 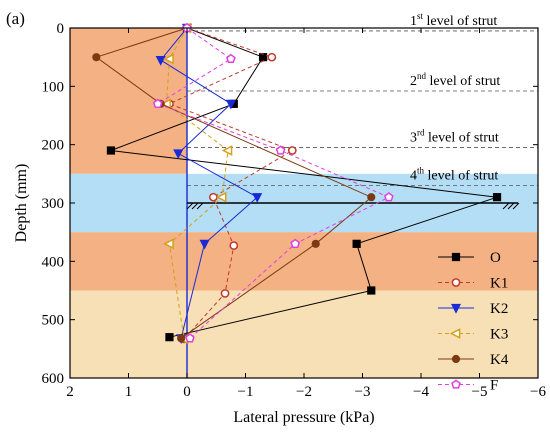 I want to click on legend-marker-f, so click(x=456, y=384).